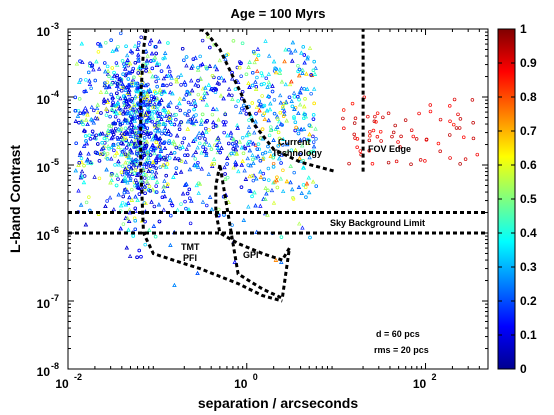  Describe the element at coordinates (528, 335) in the screenshot. I see `colorbar-tick-label-1: 0.1` at that location.